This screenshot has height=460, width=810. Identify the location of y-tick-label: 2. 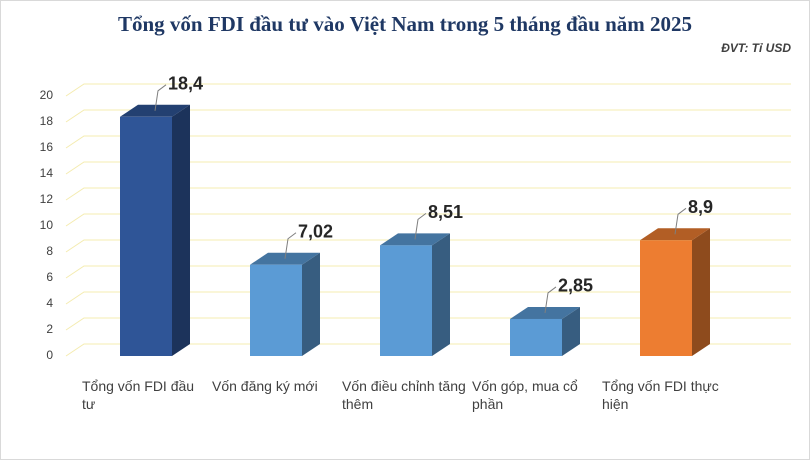
(49, 329).